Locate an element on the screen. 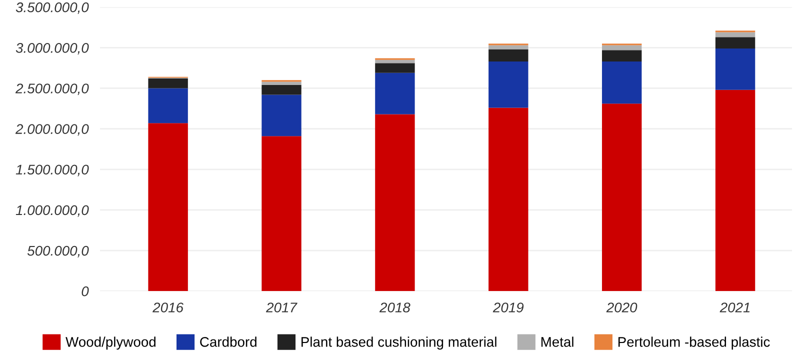 The image size is (800, 355). y-tick-label: 0 is located at coordinates (85, 291).